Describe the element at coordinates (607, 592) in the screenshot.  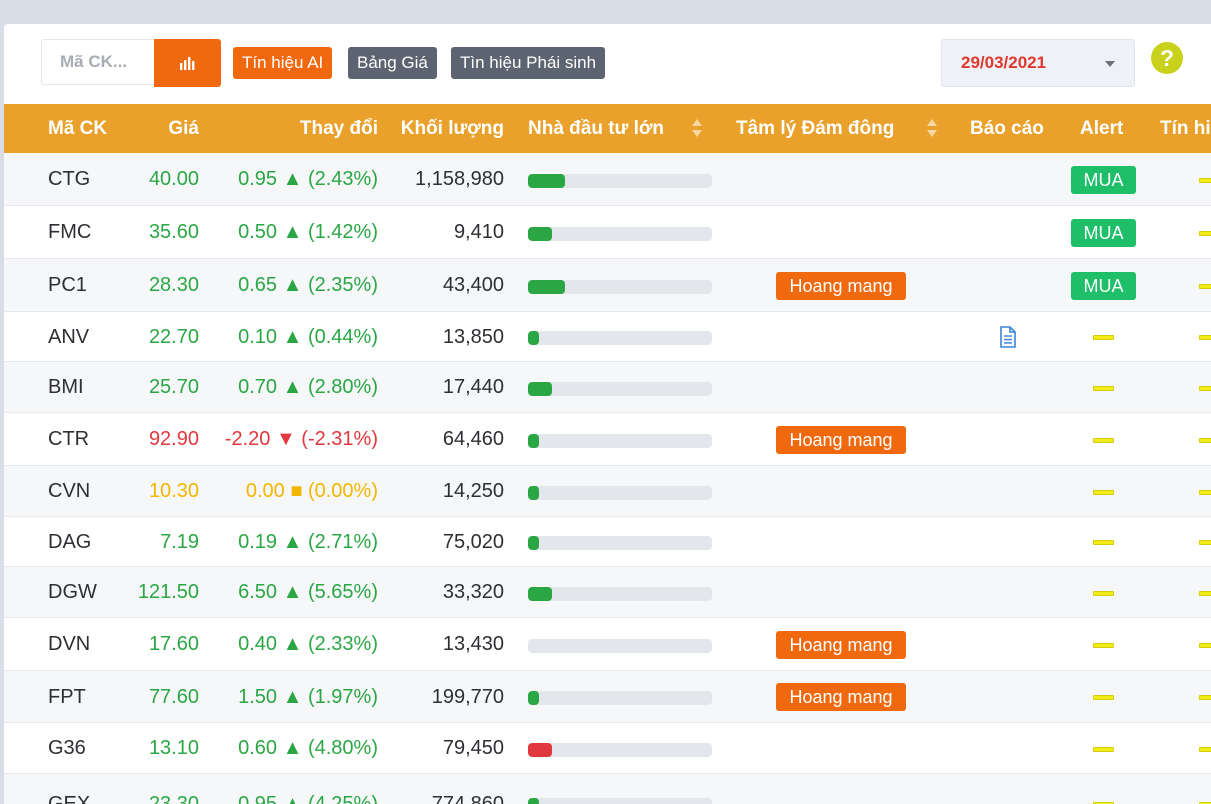
I see `table-row: DGW 121.50 6.50 ▲ (5.65%) 33,320` at that location.